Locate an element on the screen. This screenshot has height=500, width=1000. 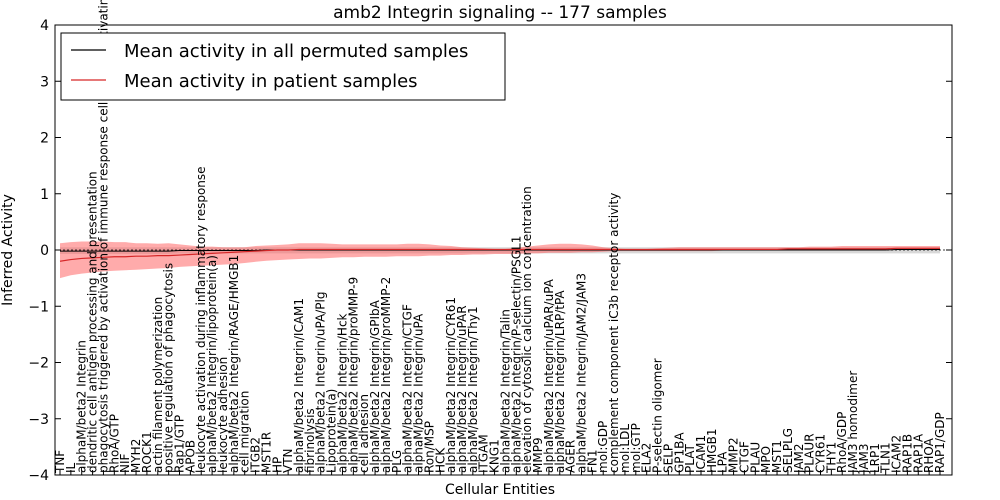
category-label: alphaM/beta2 Integrin/LRP/tPA is located at coordinates (560, 381).